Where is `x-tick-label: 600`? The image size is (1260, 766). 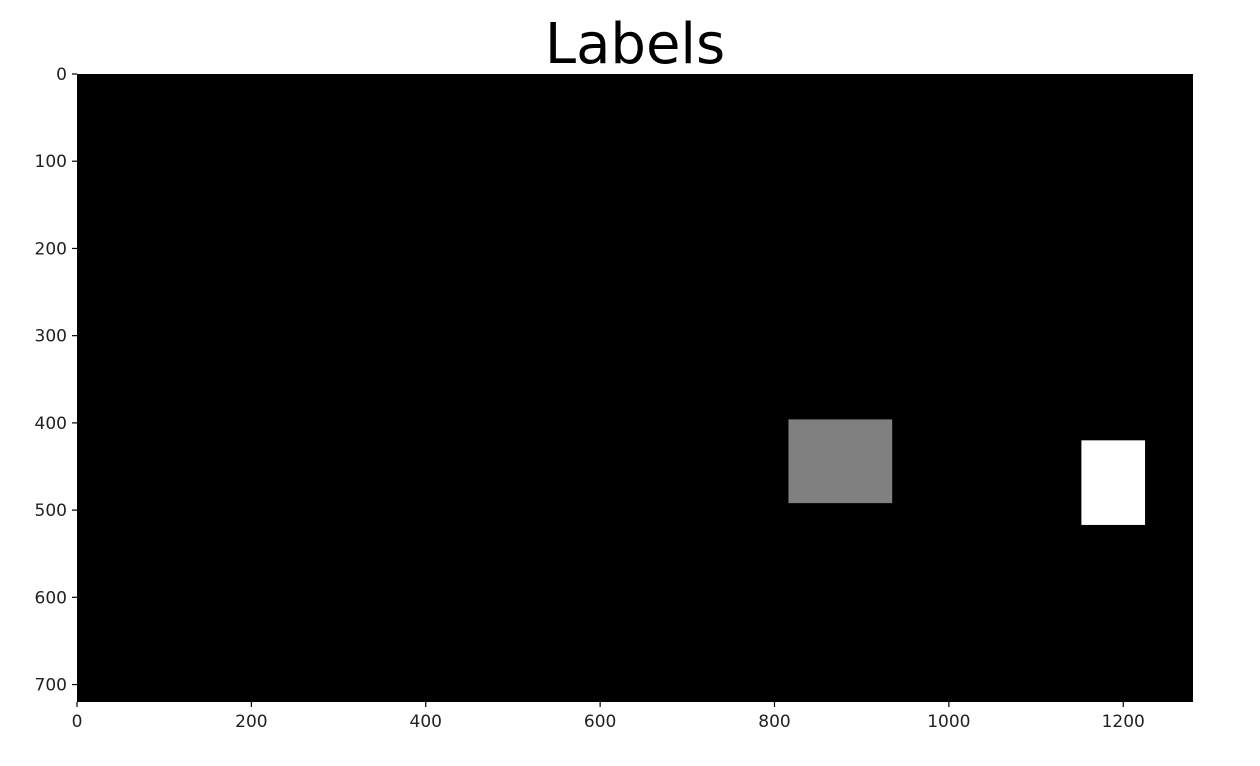 x-tick-label: 600 is located at coordinates (600, 722).